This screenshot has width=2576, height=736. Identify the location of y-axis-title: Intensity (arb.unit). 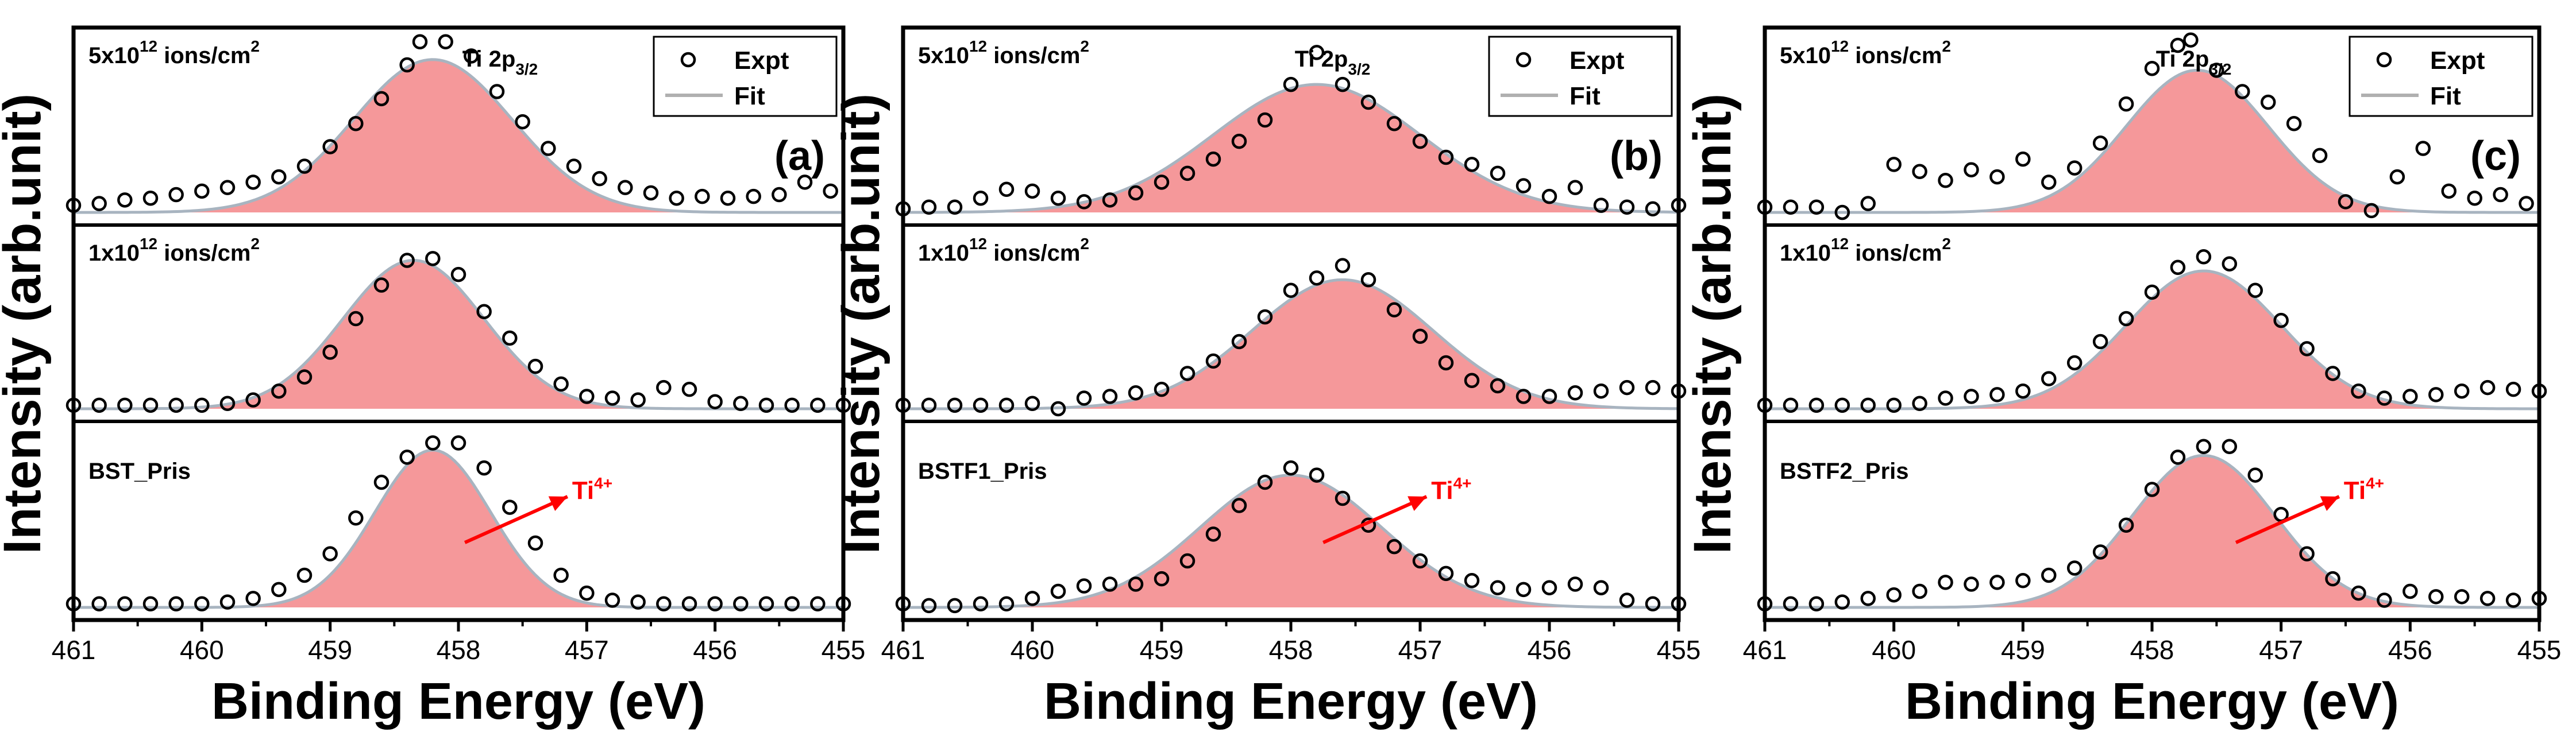
(1712, 324).